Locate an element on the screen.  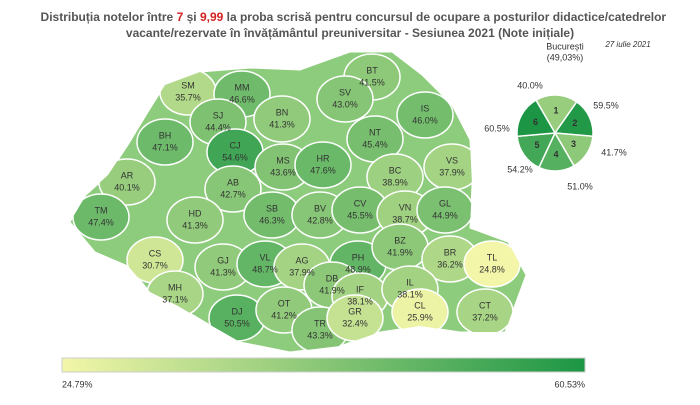
county-value: 43.6% is located at coordinates (283, 172).